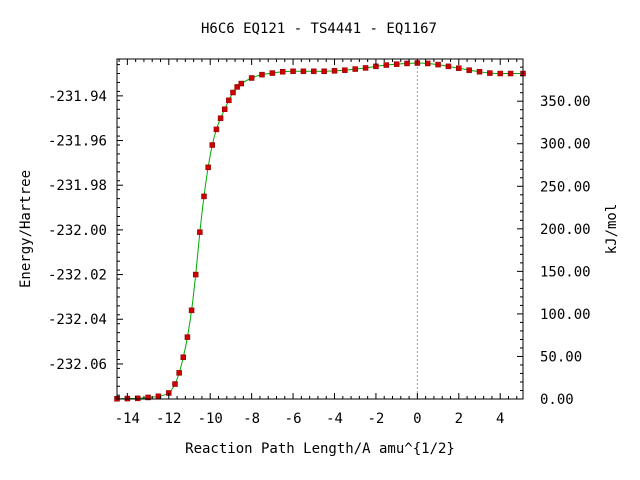  What do you see at coordinates (557, 400) in the screenshot?
I see `y2-tick-label: 0.00` at bounding box center [557, 400].